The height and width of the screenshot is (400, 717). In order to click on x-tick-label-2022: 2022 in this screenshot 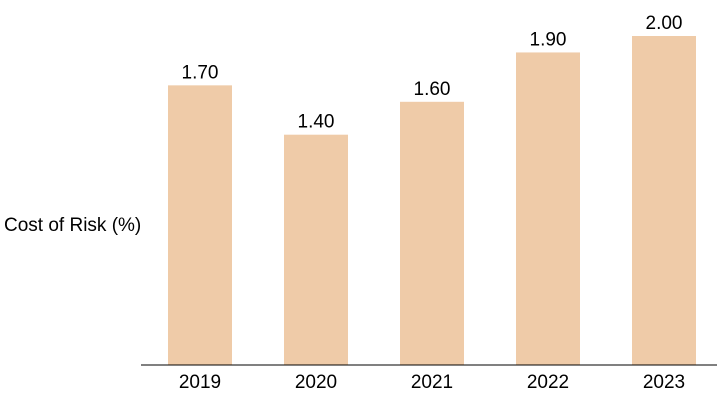, I will do `click(548, 382)`.